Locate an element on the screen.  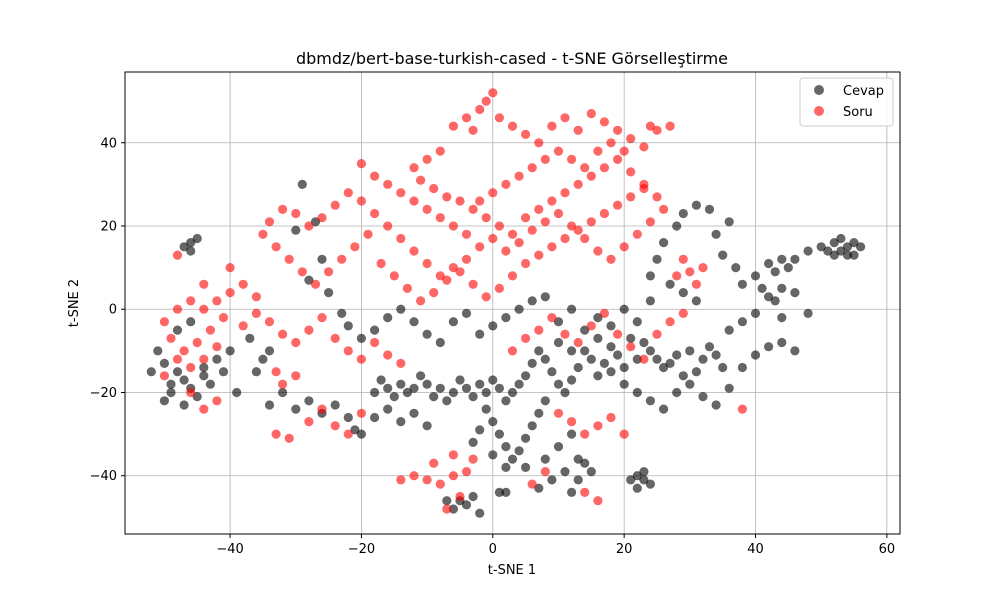
legend-marker-cevap is located at coordinates (819, 90).